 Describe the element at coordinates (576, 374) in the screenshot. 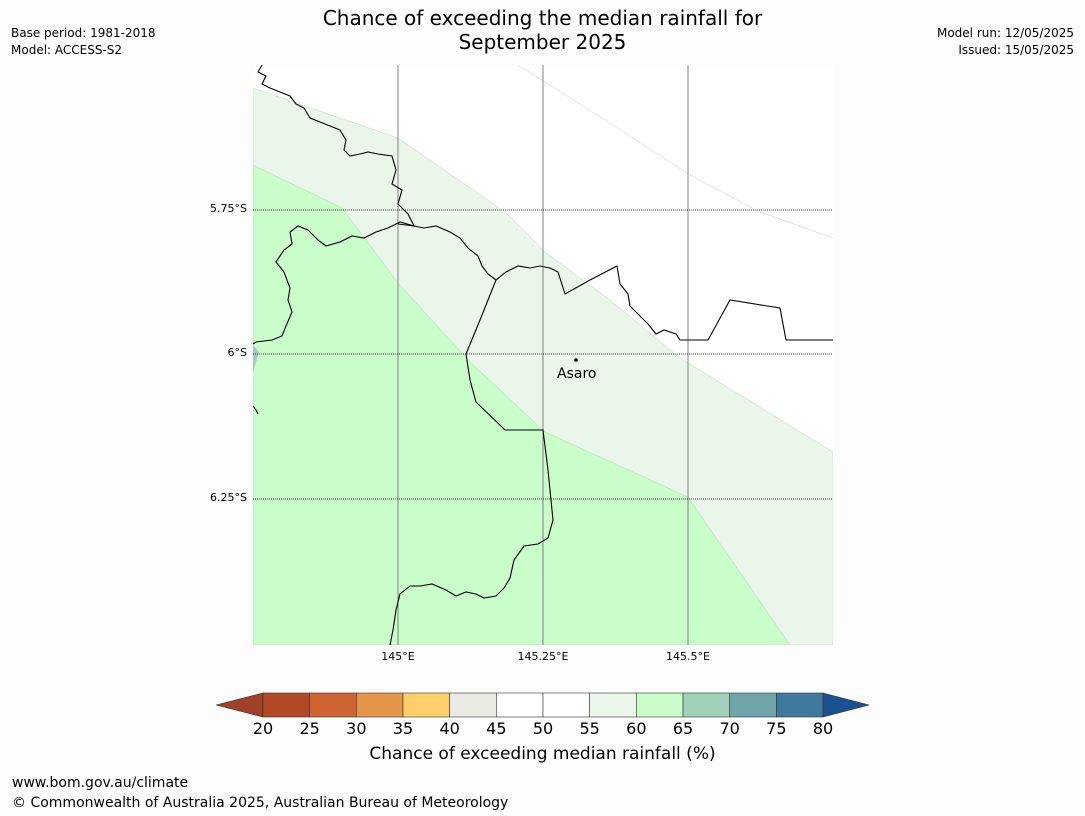

I see `asaro-label: Asaro` at that location.